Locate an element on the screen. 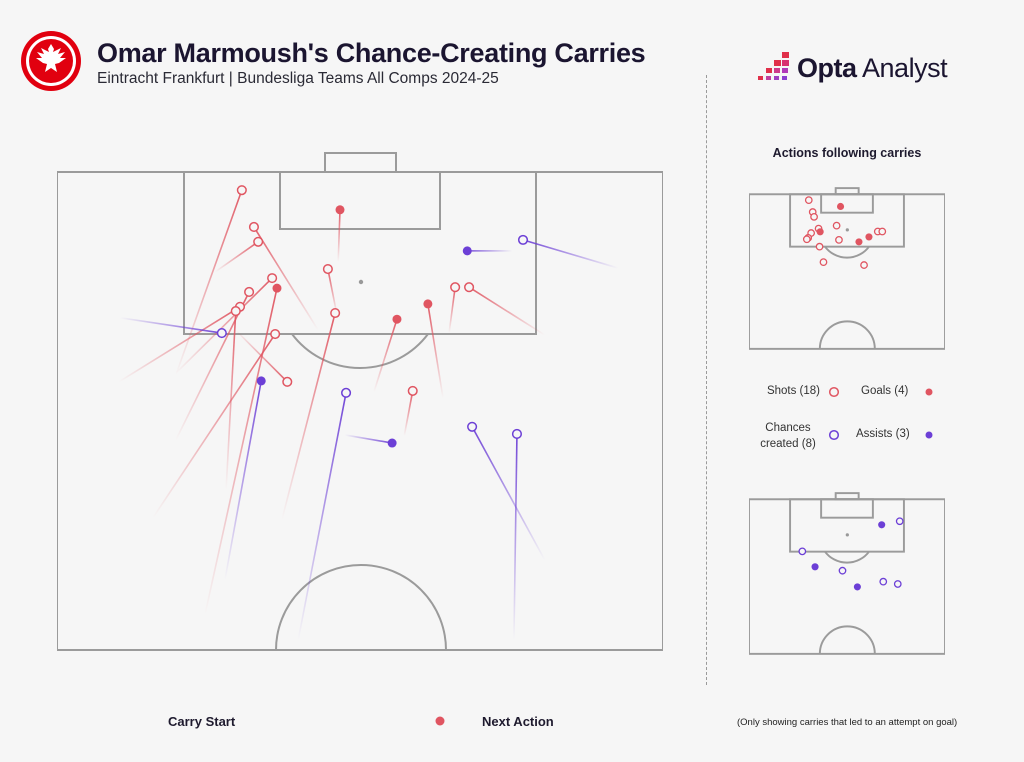 Image resolution: width=1024 pixels, height=762 pixels. legend-next-action: Next Action is located at coordinates (518, 721).